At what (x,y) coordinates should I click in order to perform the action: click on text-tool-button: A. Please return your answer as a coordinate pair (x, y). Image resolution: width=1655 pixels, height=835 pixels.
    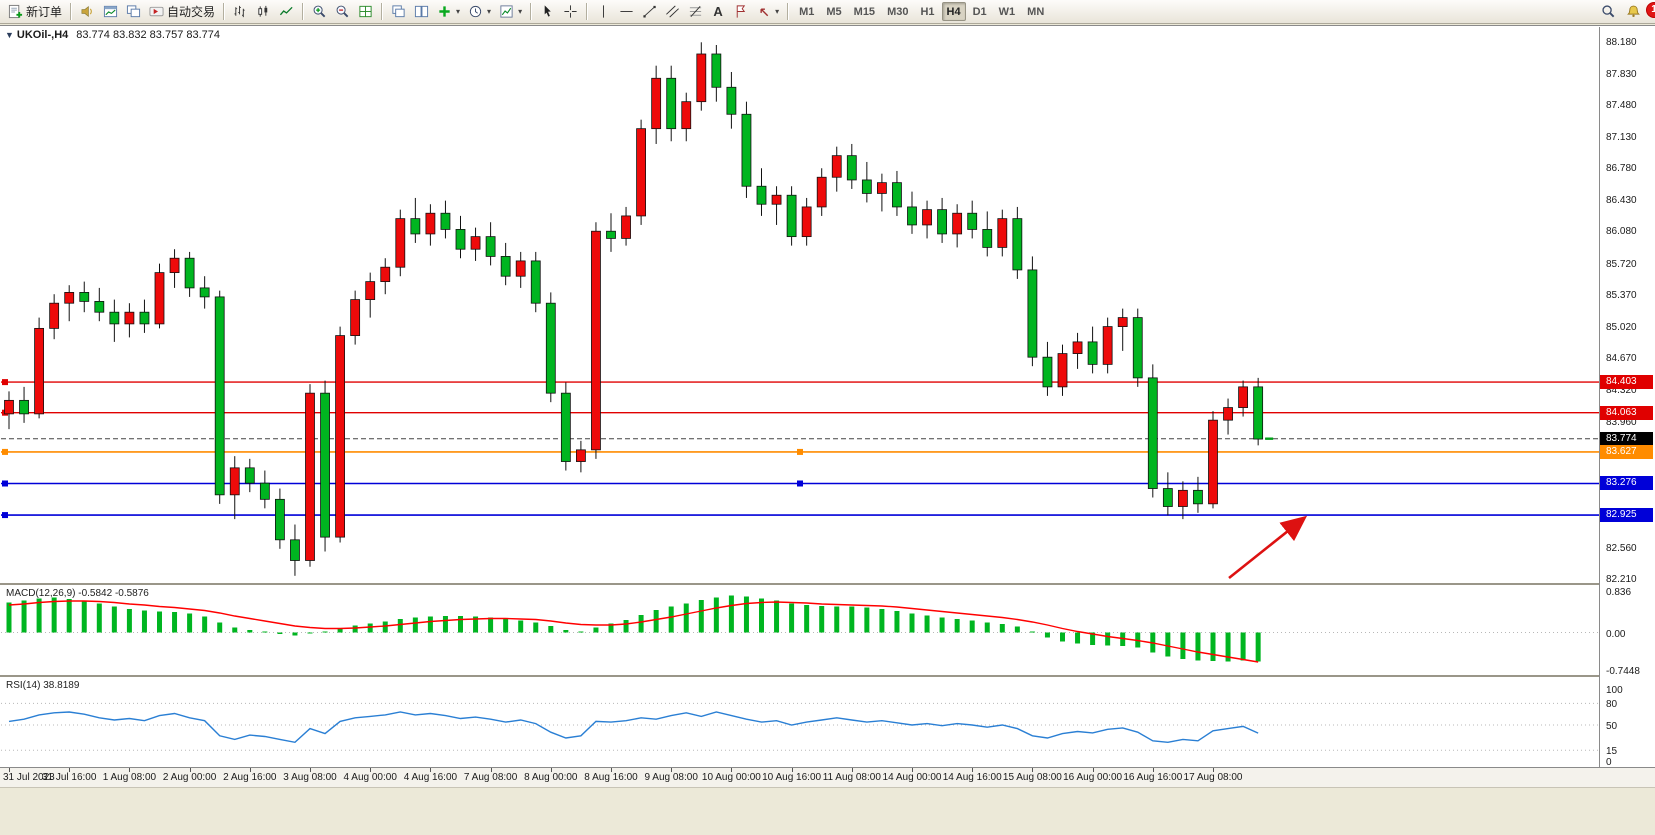
    Looking at the image, I should click on (718, 12).